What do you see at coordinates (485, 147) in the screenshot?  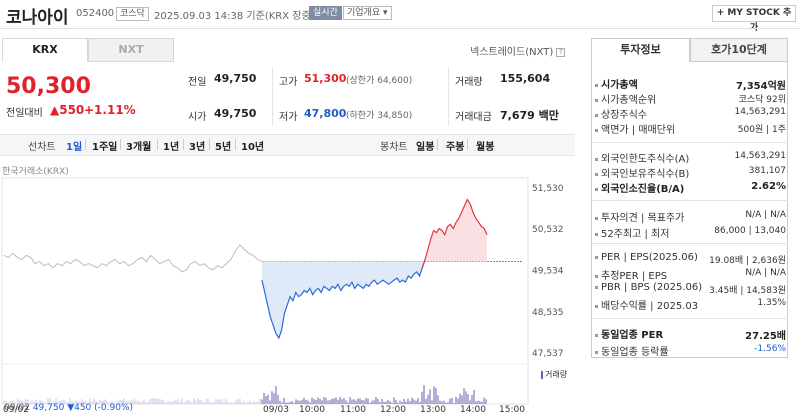 I see `candle-monthly: 월봉` at bounding box center [485, 147].